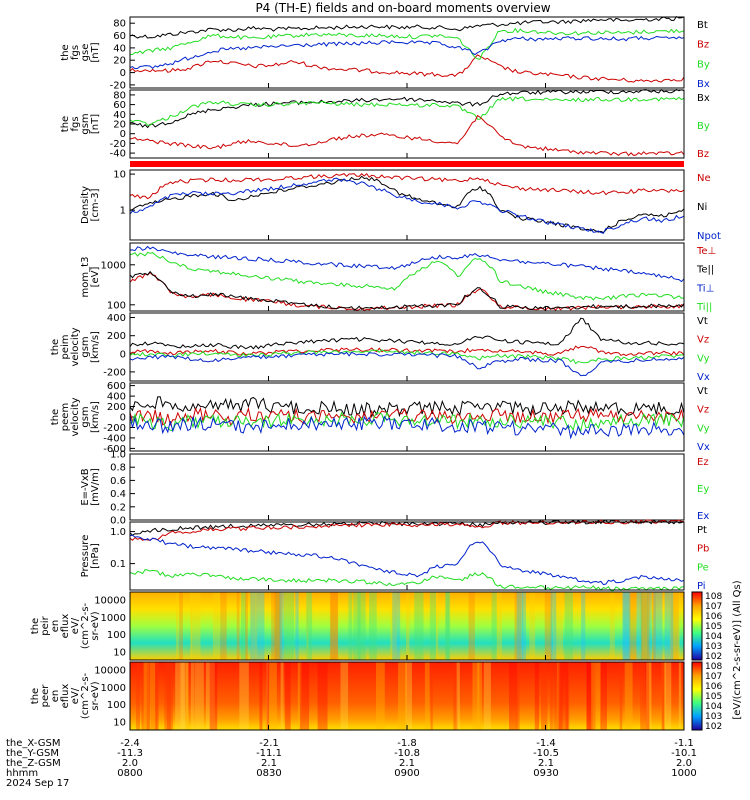 The width and height of the screenshot is (750, 800). Describe the element at coordinates (116, 336) in the screenshot. I see `ytick-peim-velocity-1: 200` at that location.